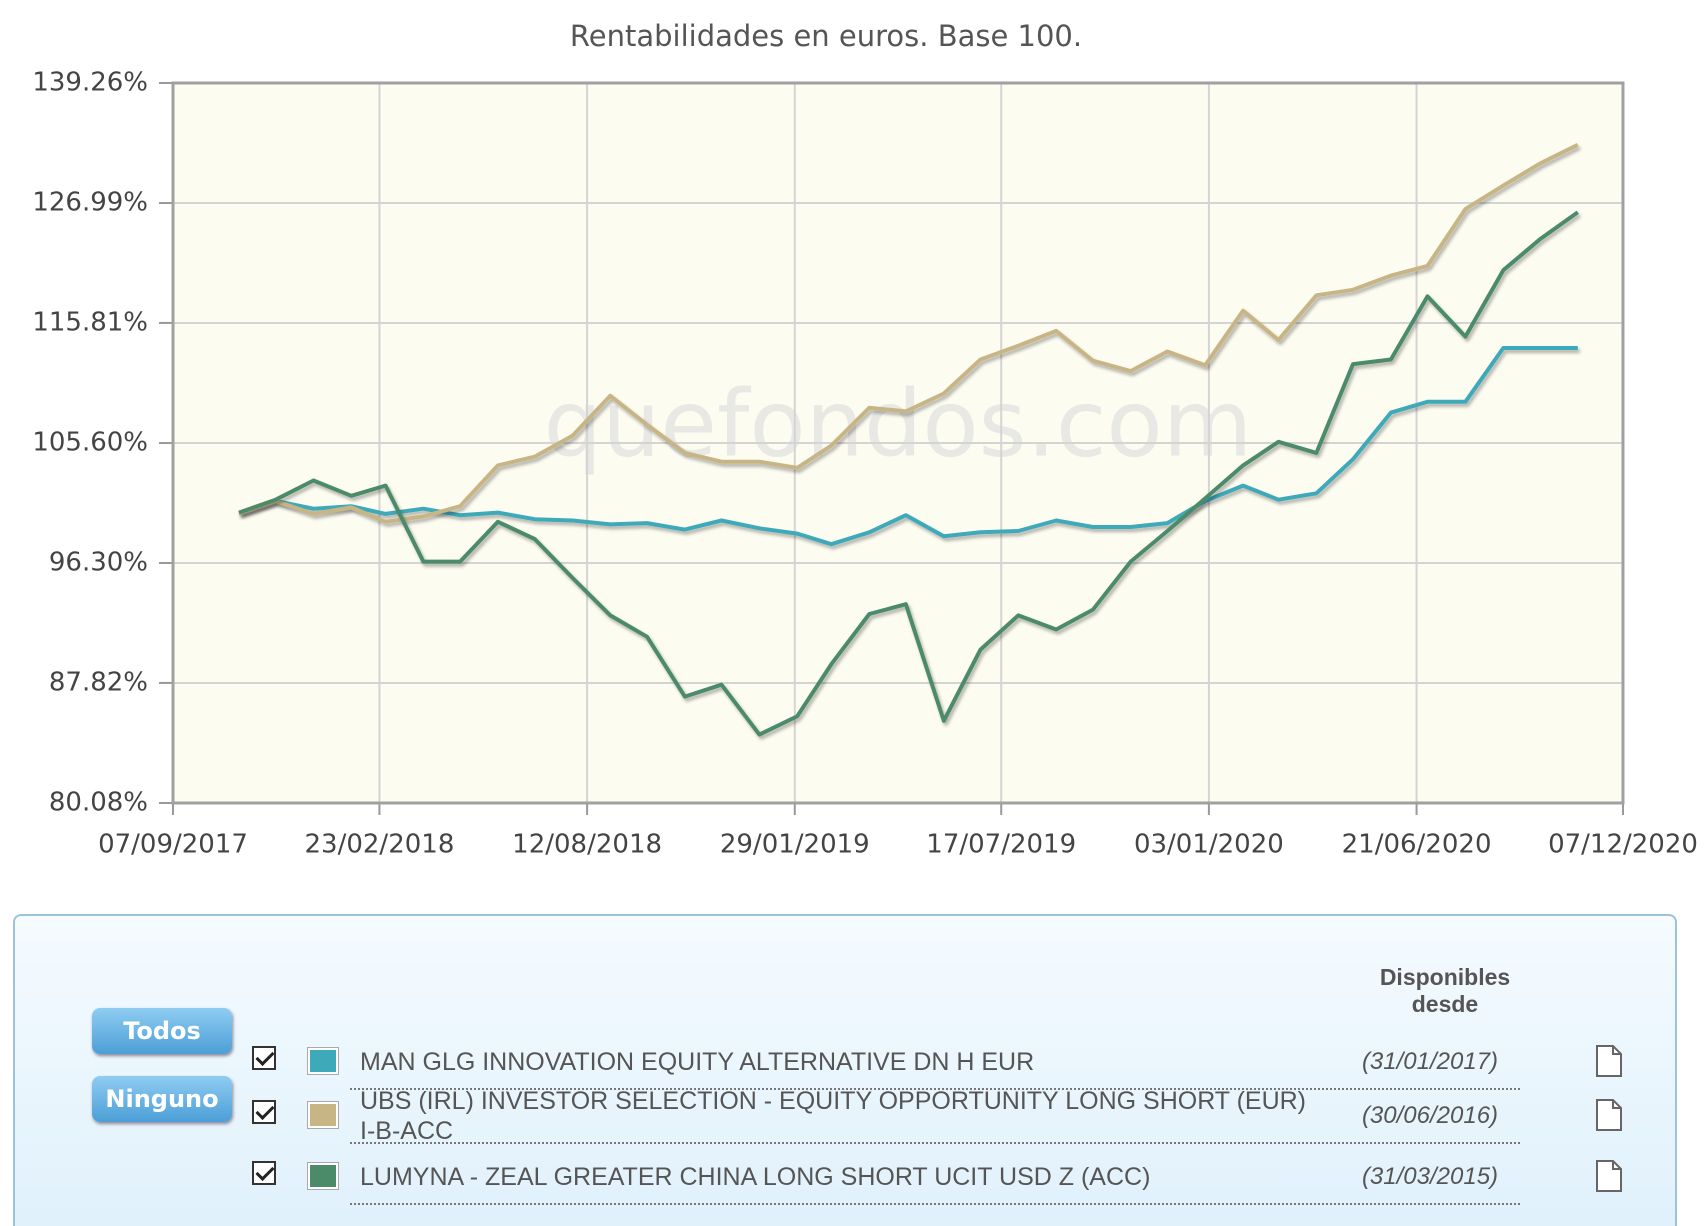  Describe the element at coordinates (90, 443) in the screenshot. I see `y-tick-label: 105.60%` at that location.